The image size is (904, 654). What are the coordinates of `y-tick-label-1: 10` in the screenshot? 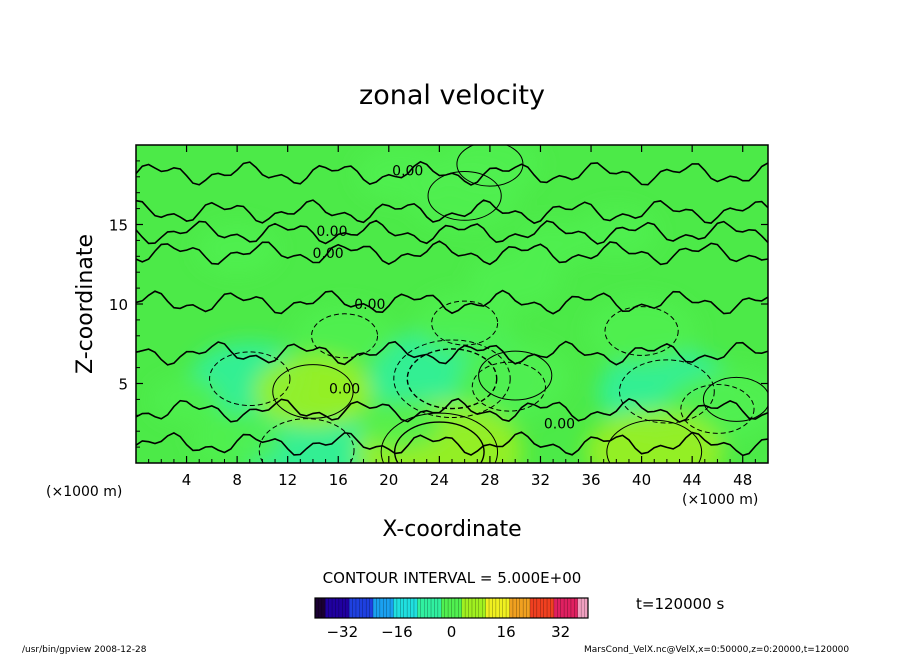 It's located at (118, 305).